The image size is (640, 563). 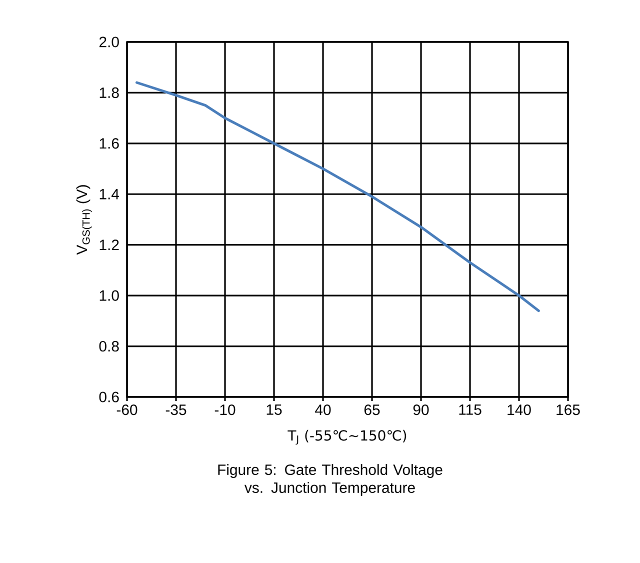 What do you see at coordinates (176, 410) in the screenshot?
I see `x-tick-label: -35` at bounding box center [176, 410].